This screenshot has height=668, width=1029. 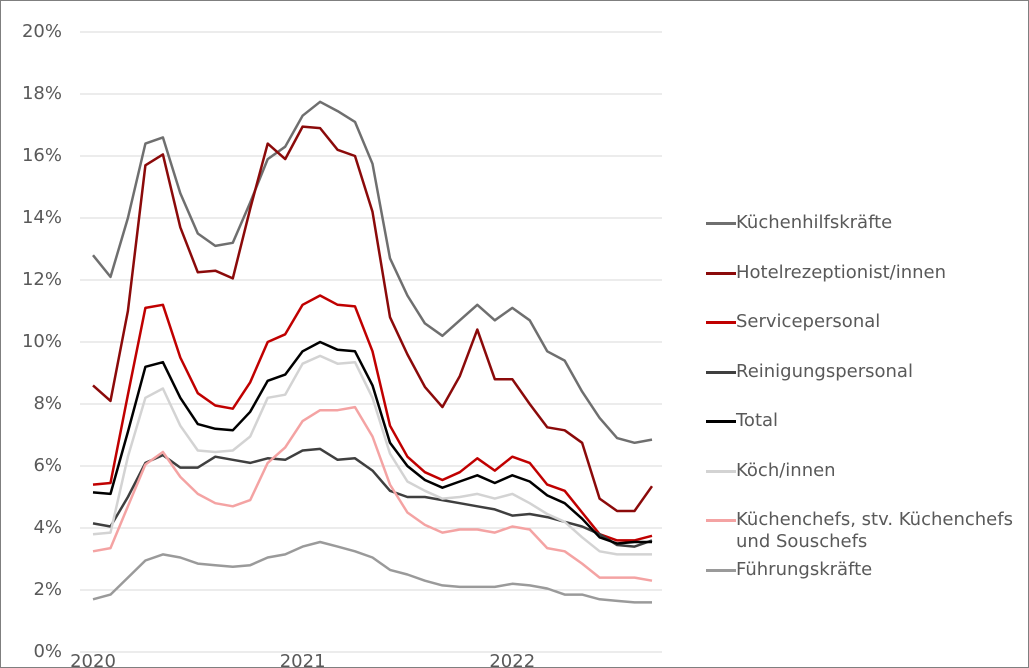 I want to click on legend-label: Küchenhilfskräfte, so click(x=814, y=222).